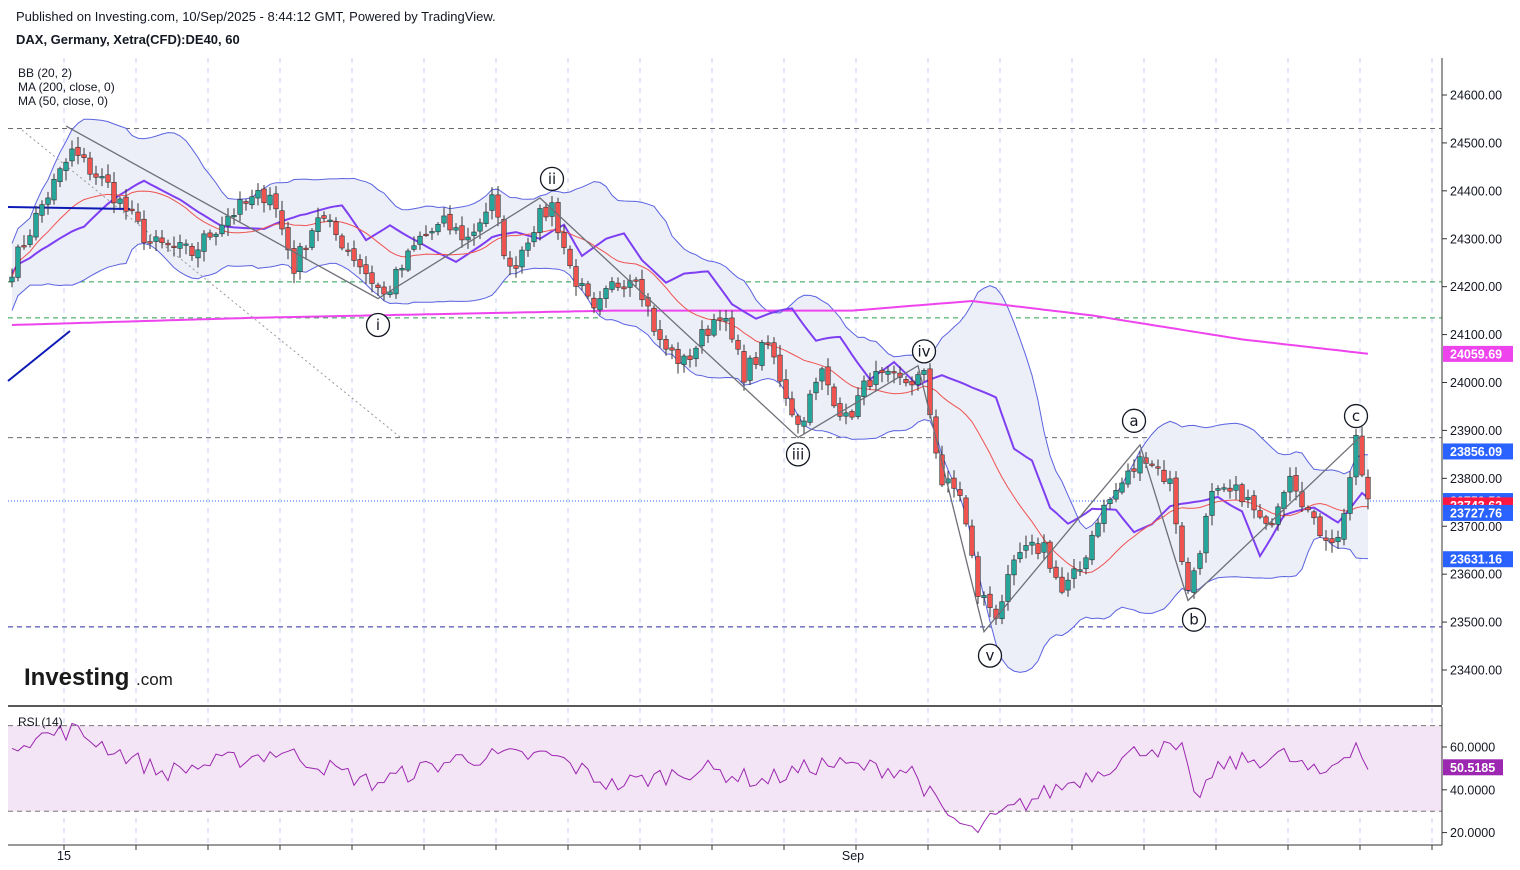  Describe the element at coordinates (1468, 790) in the screenshot. I see `rsi-axis-ticks: 60.0000 40.0000 20.0000` at that location.